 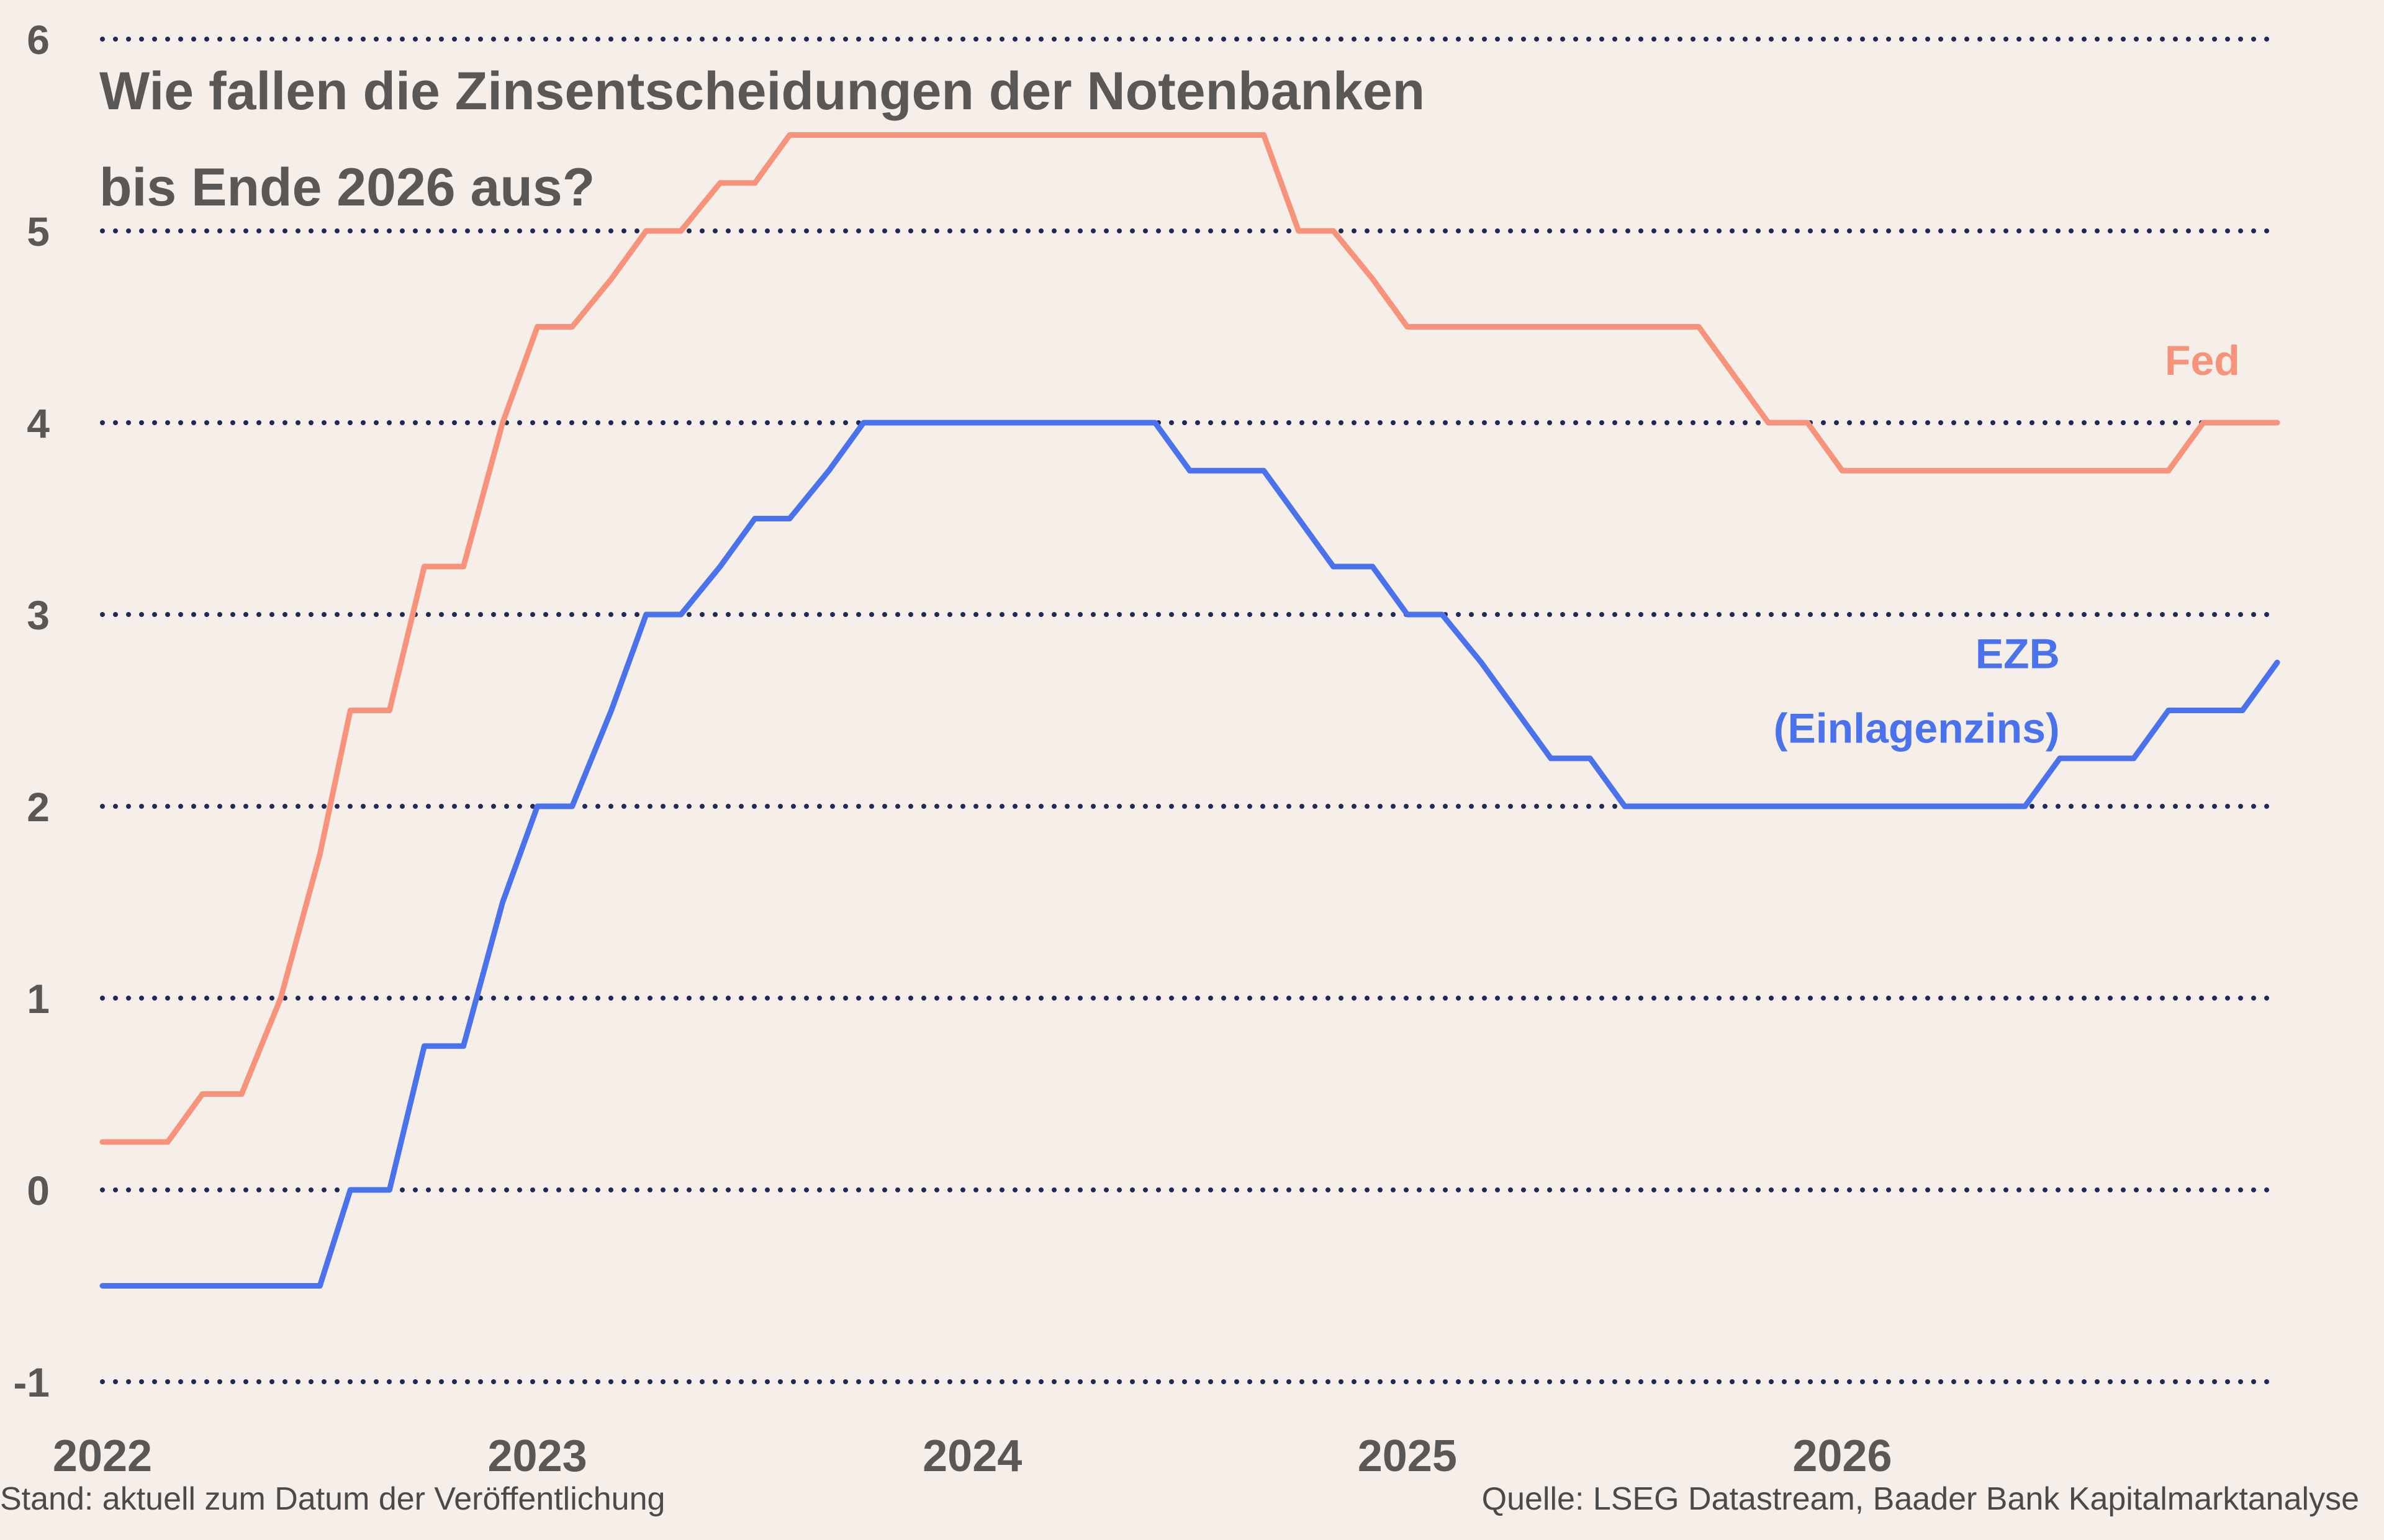 I want to click on series-labels: Fed EZB (Einlagenzins), so click(x=2007, y=544).